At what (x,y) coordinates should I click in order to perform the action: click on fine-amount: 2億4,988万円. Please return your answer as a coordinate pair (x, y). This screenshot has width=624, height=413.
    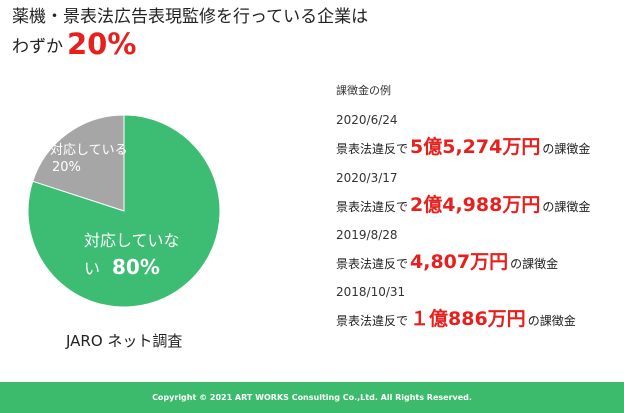
    Looking at the image, I should click on (475, 205).